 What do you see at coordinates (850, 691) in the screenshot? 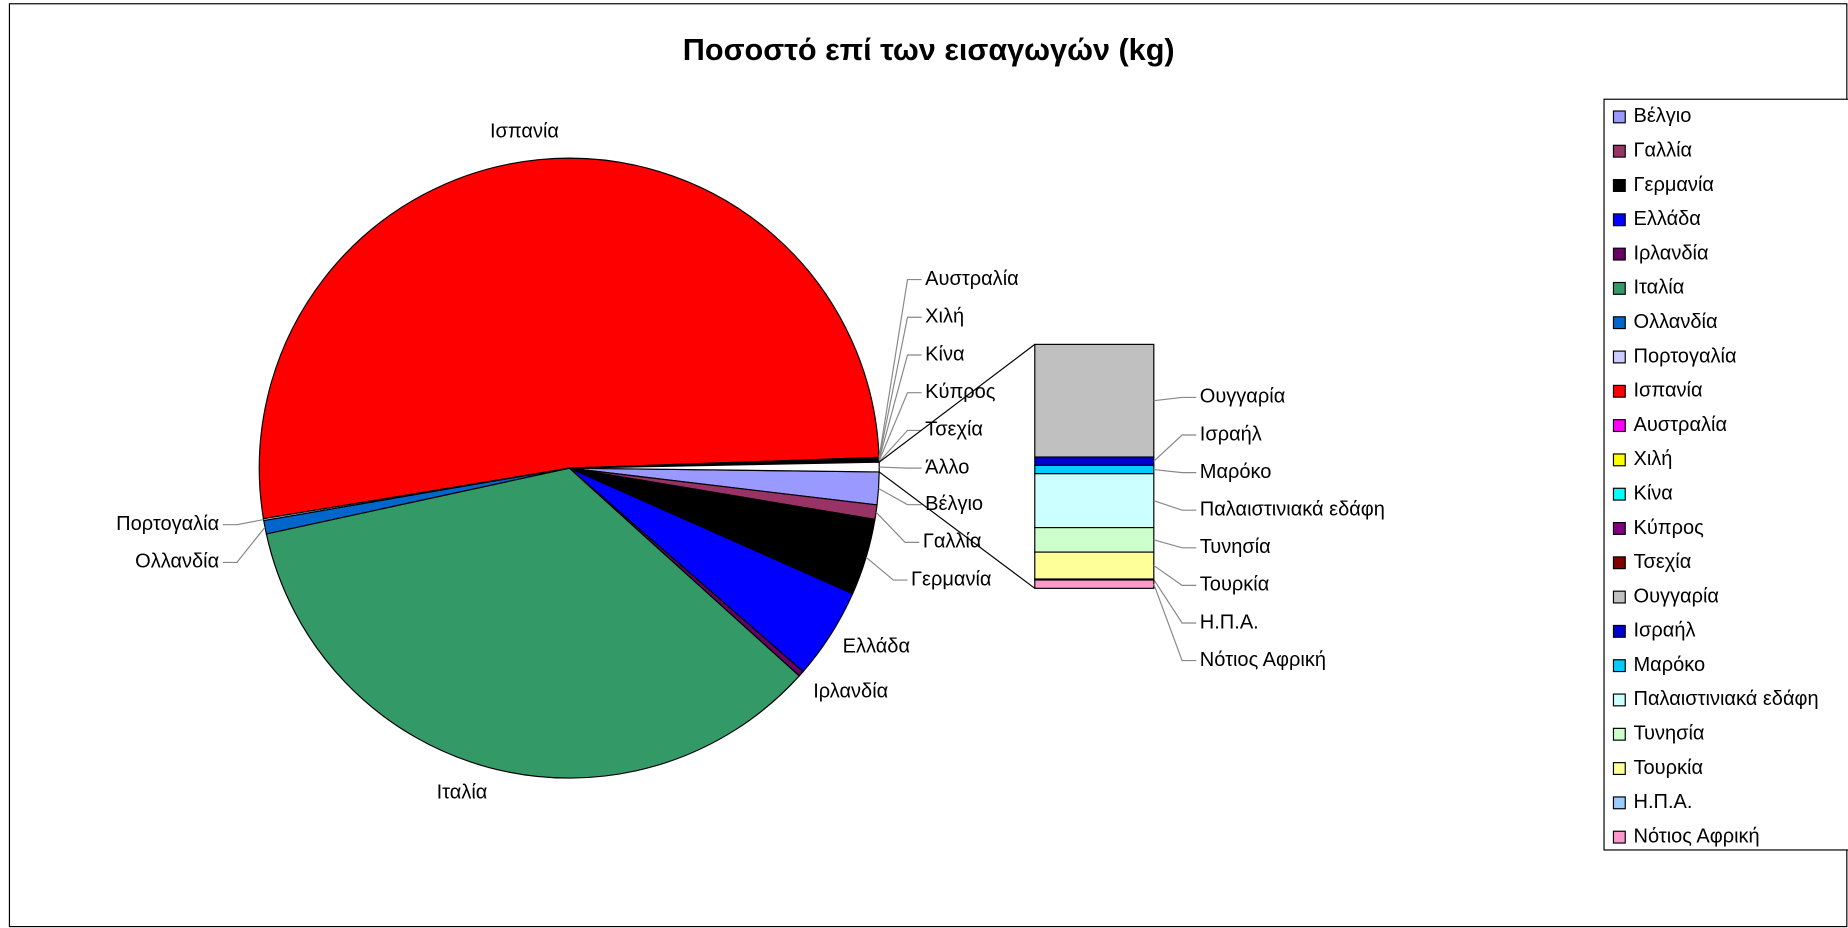
I see `slice-label: Ιρλανδία` at bounding box center [850, 691].